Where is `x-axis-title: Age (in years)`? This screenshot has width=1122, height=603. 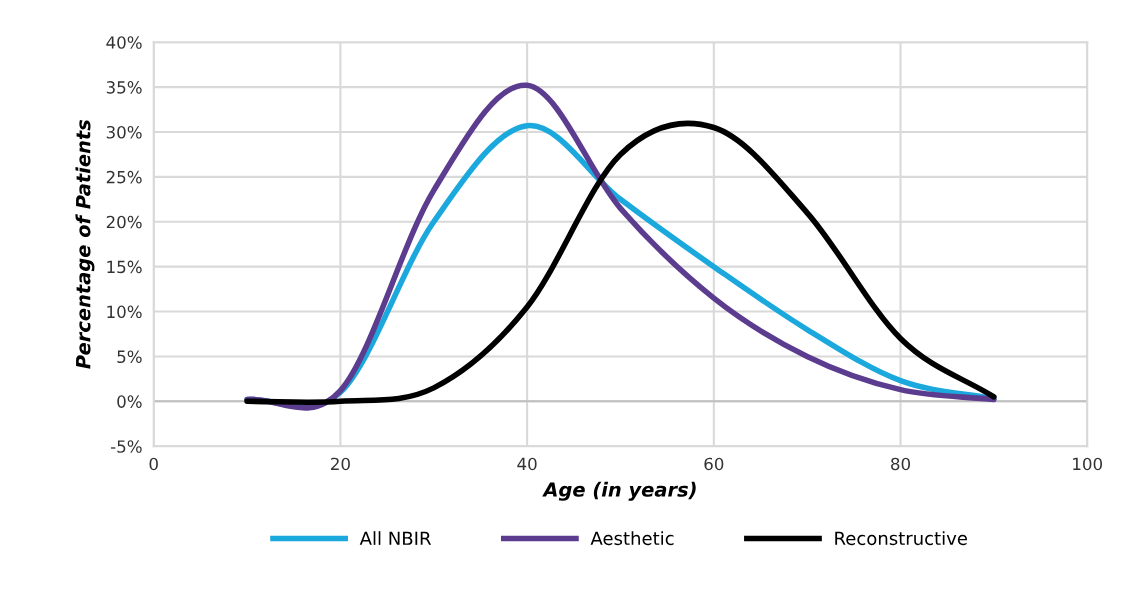 x-axis-title: Age (in years) is located at coordinates (619, 491).